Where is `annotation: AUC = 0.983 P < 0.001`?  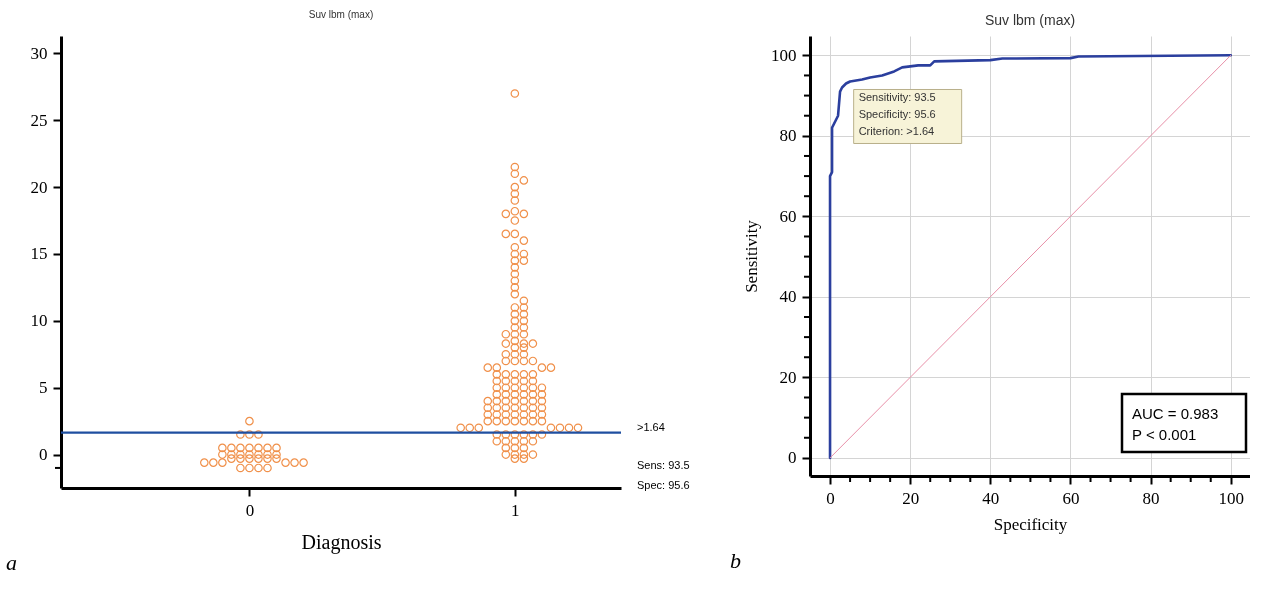 annotation: AUC = 0.983 P < 0.001 is located at coordinates (1175, 424).